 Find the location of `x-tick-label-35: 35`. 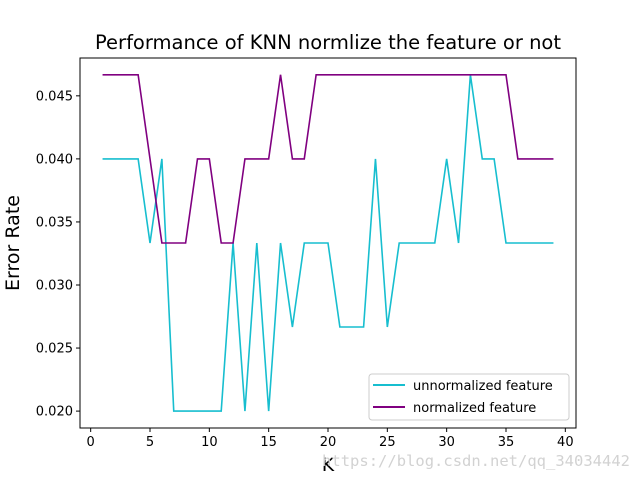

x-tick-label-35: 35 is located at coordinates (506, 442).